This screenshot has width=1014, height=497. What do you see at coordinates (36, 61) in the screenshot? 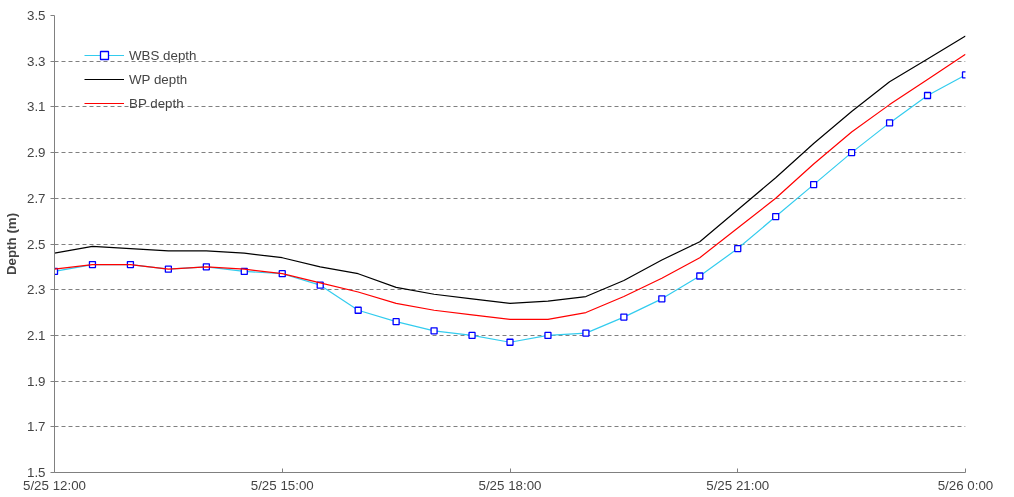
I see `y-tick-label: 3.3` at bounding box center [36, 61].